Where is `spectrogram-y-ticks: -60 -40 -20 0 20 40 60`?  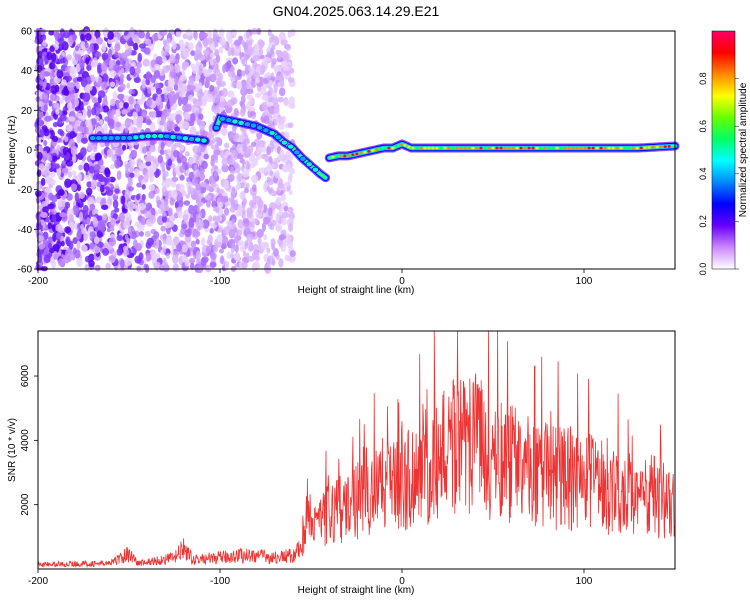 spectrogram-y-ticks: -60 -40 -20 0 20 40 60 is located at coordinates (28, 151).